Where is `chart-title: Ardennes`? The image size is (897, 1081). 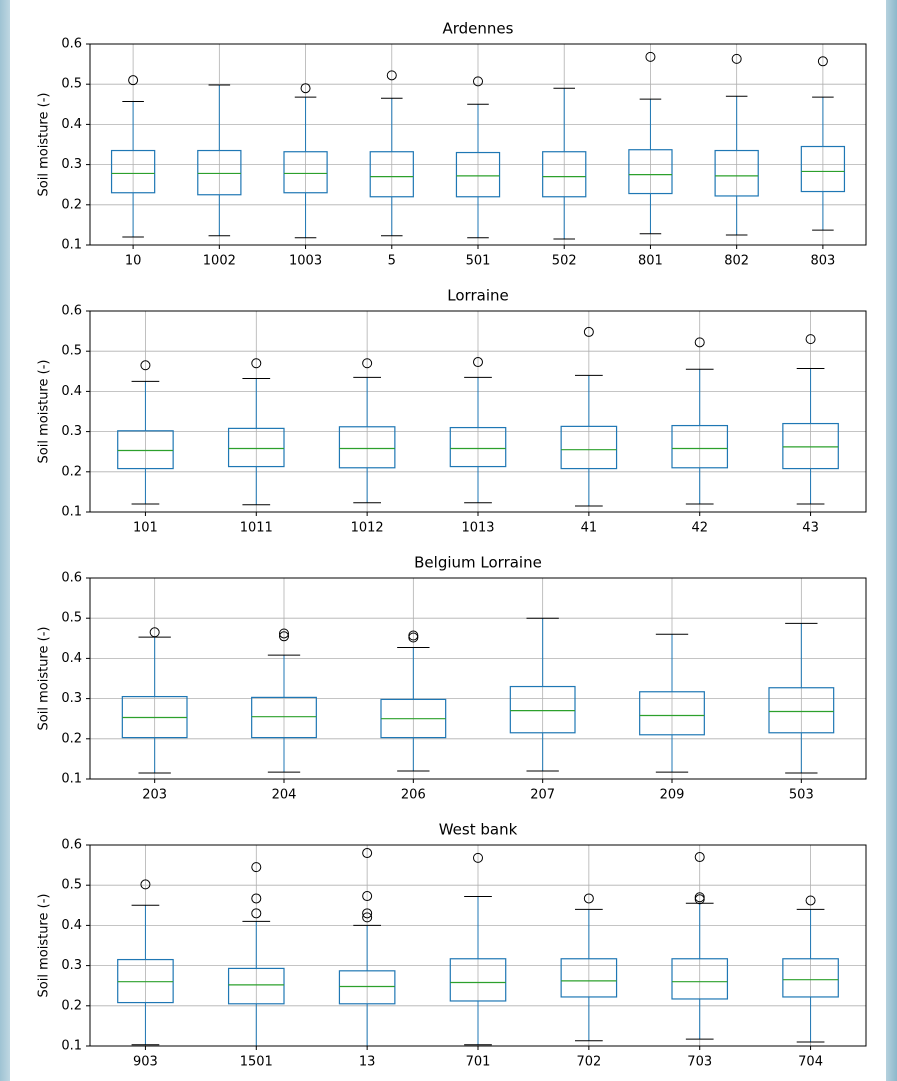 chart-title: Ardennes is located at coordinates (478, 29).